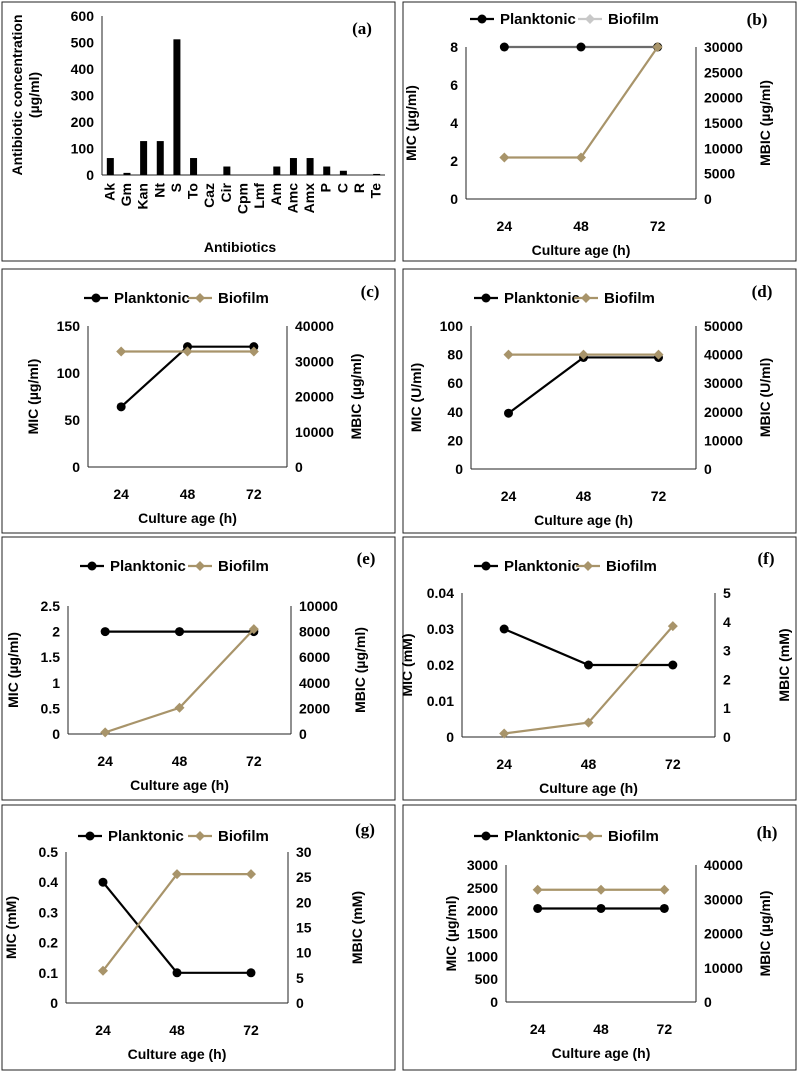 The image size is (799, 1074). What do you see at coordinates (314, 432) in the screenshot?
I see `y-tick-label-right: 10000` at bounding box center [314, 432].